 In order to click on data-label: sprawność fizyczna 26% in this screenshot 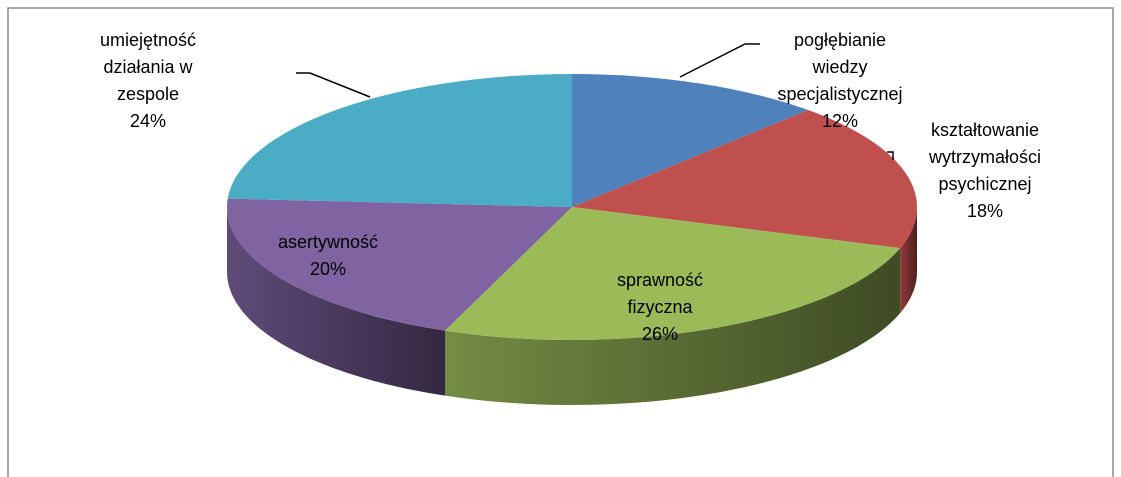, I will do `click(660, 307)`.